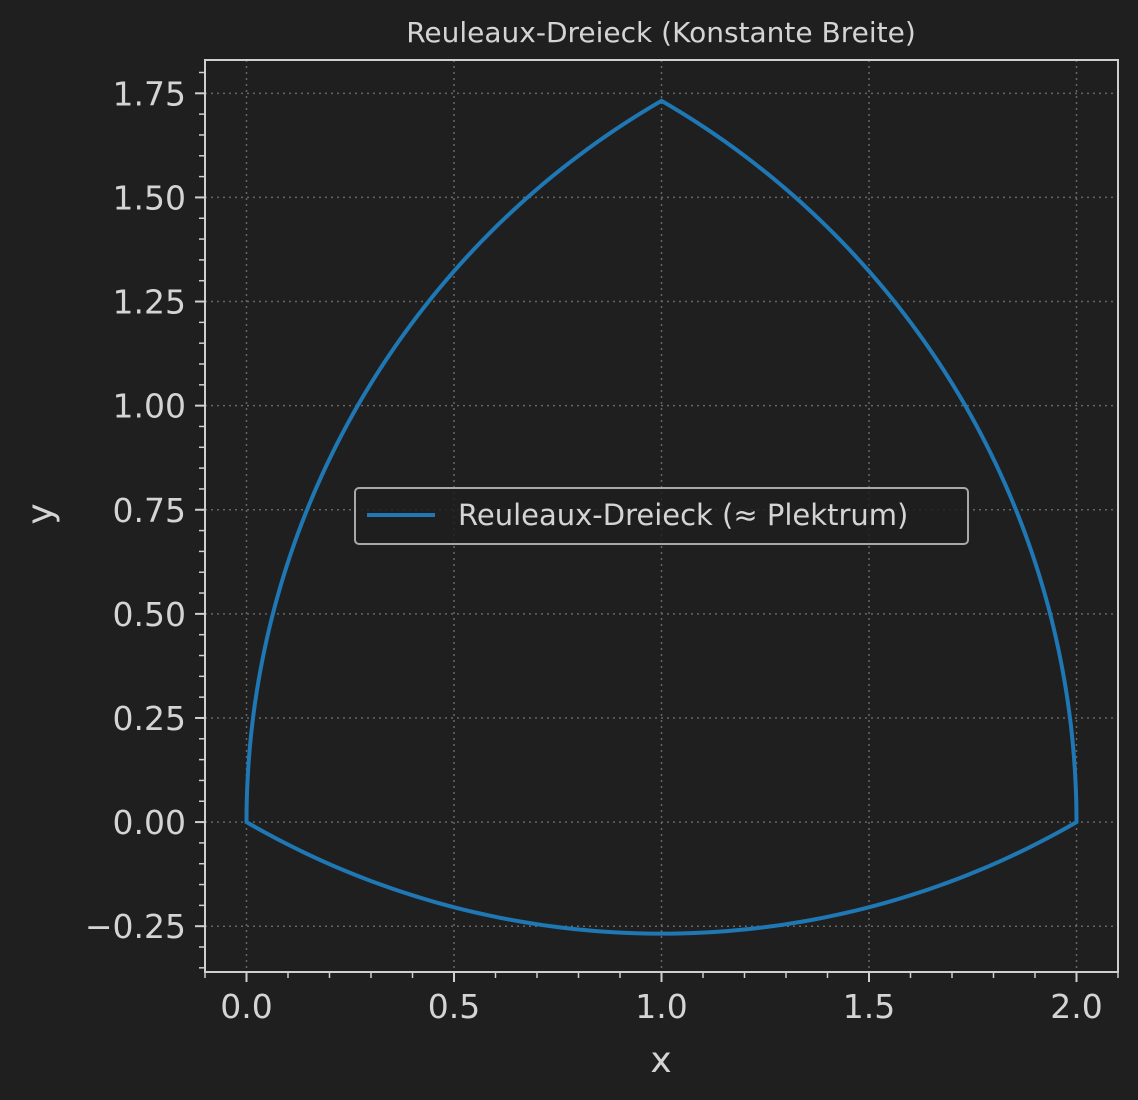 The width and height of the screenshot is (1138, 1100). What do you see at coordinates (149, 822) in the screenshot?
I see `y-tick-label: 0.00` at bounding box center [149, 822].